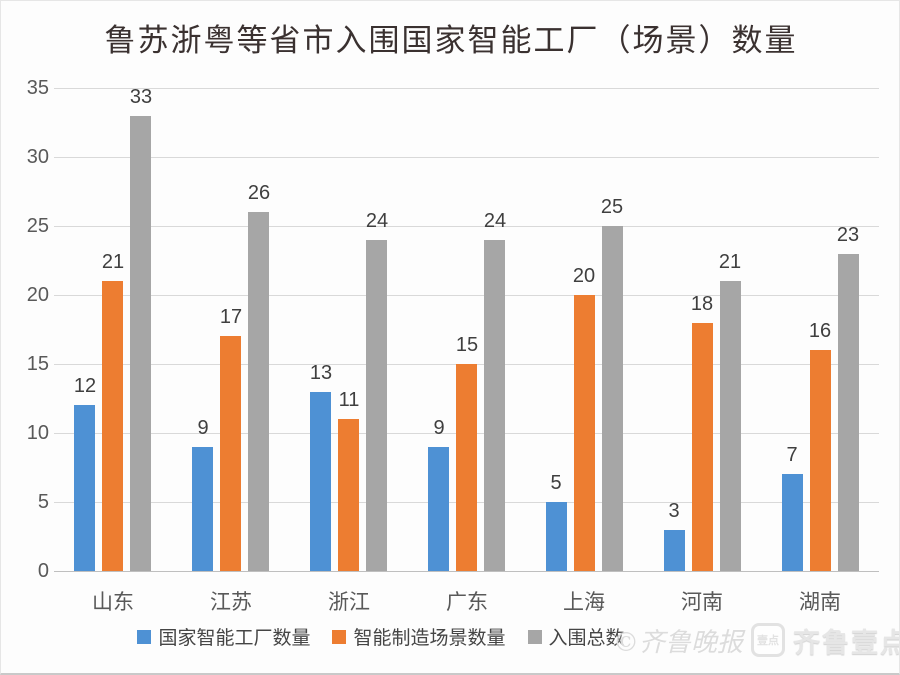 The image size is (900, 675). Describe the element at coordinates (466, 467) in the screenshot. I see `bar-智能制造场景数量-广东` at that location.